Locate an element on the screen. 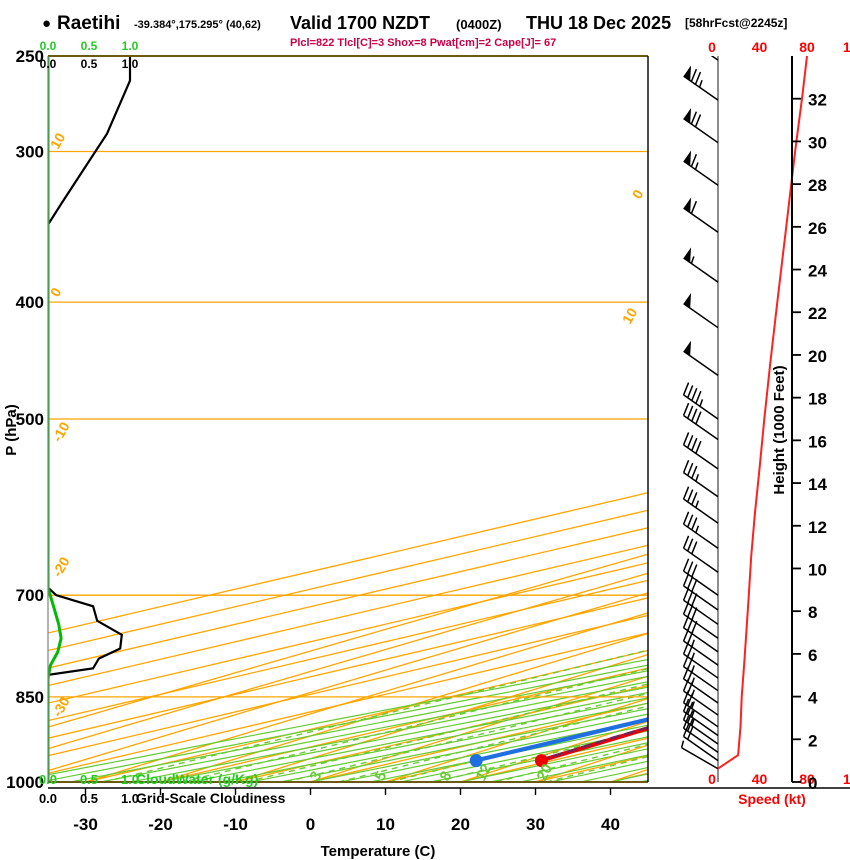  cloudwater-tick-label-top: 0.5 is located at coordinates (89, 46).